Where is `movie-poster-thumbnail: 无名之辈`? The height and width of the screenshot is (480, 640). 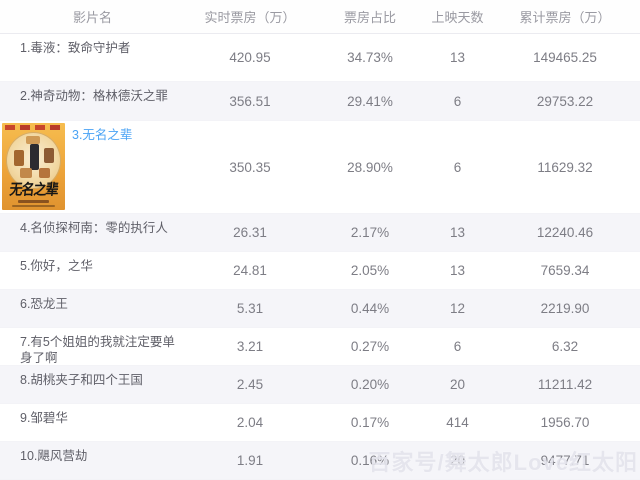
movie-poster-thumbnail: 无名之辈 is located at coordinates (33, 166).